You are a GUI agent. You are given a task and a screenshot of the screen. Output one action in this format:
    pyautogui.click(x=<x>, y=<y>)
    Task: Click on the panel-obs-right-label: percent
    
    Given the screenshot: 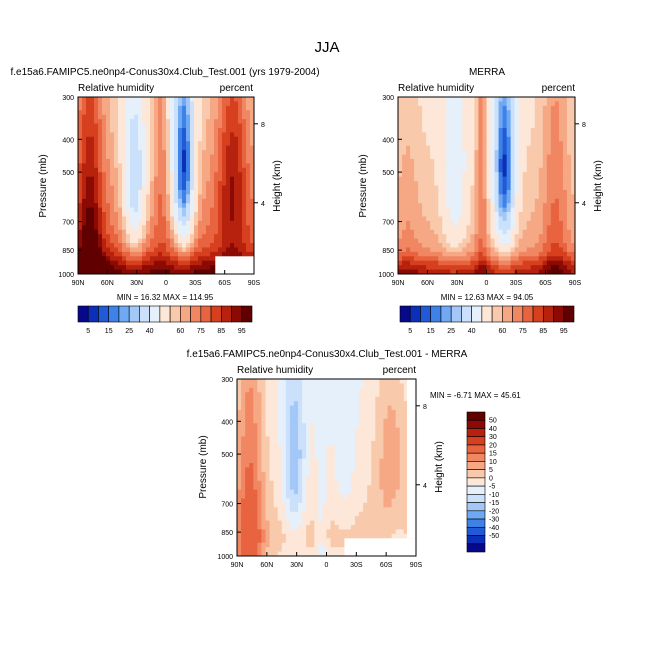 What is the action you would take?
    pyautogui.click(x=559, y=88)
    